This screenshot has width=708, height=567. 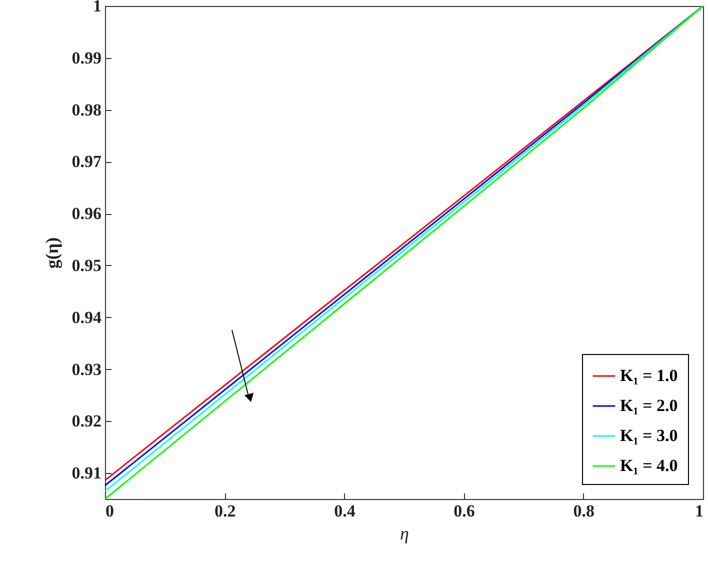 I want to click on x-tick-label: 0.8, so click(x=584, y=511).